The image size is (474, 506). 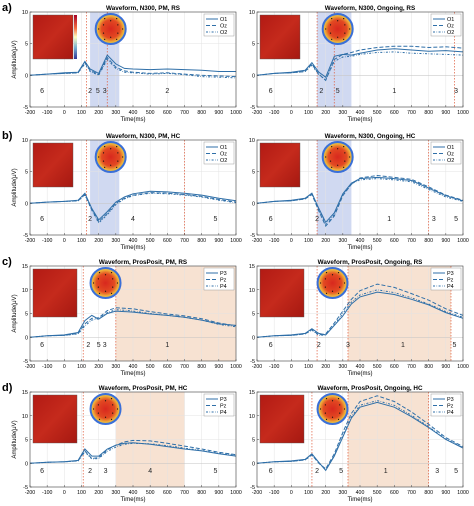 What do you see at coordinates (280, 37) in the screenshot?
I see `microstate-matrix-image` at bounding box center [280, 37].